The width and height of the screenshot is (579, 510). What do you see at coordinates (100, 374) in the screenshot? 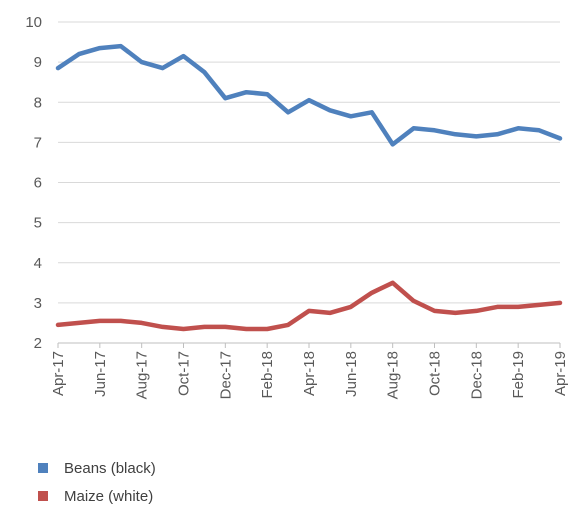
I see `x-tick-label: Jun-17` at bounding box center [100, 374].